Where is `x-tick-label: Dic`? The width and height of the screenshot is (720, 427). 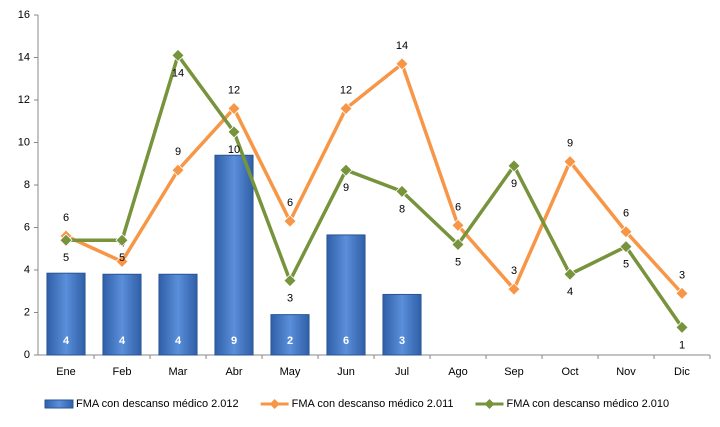 x-tick-label: Dic is located at coordinates (682, 372).